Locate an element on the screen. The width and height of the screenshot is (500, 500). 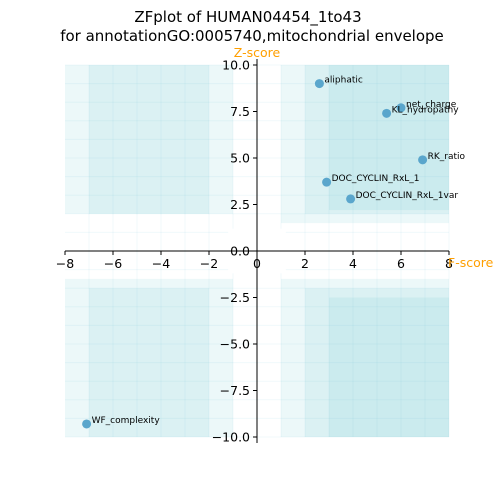
y-tick-label: 2.5 is located at coordinates (240, 204).